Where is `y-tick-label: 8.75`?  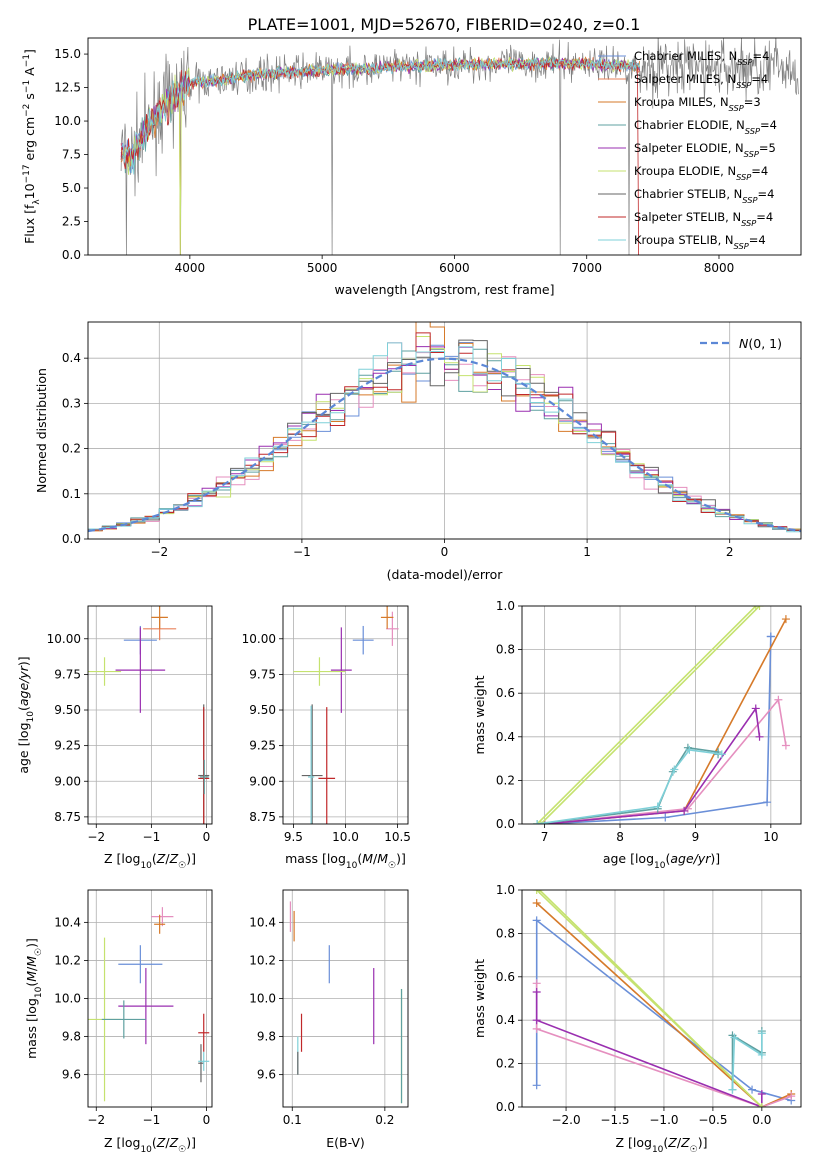
y-tick-label: 8.75 is located at coordinates (67, 817).